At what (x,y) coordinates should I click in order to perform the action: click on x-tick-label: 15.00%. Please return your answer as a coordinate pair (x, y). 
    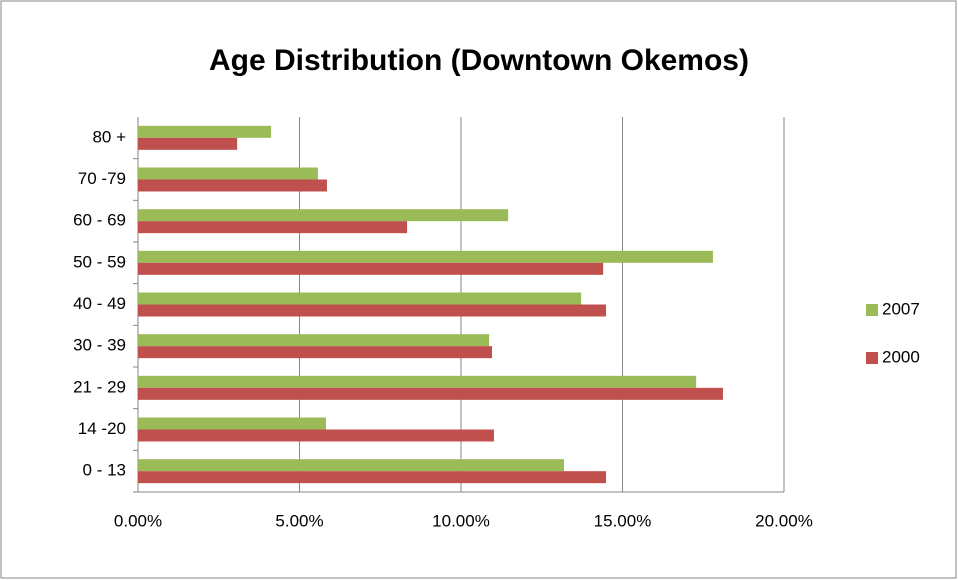
    Looking at the image, I should click on (623, 520).